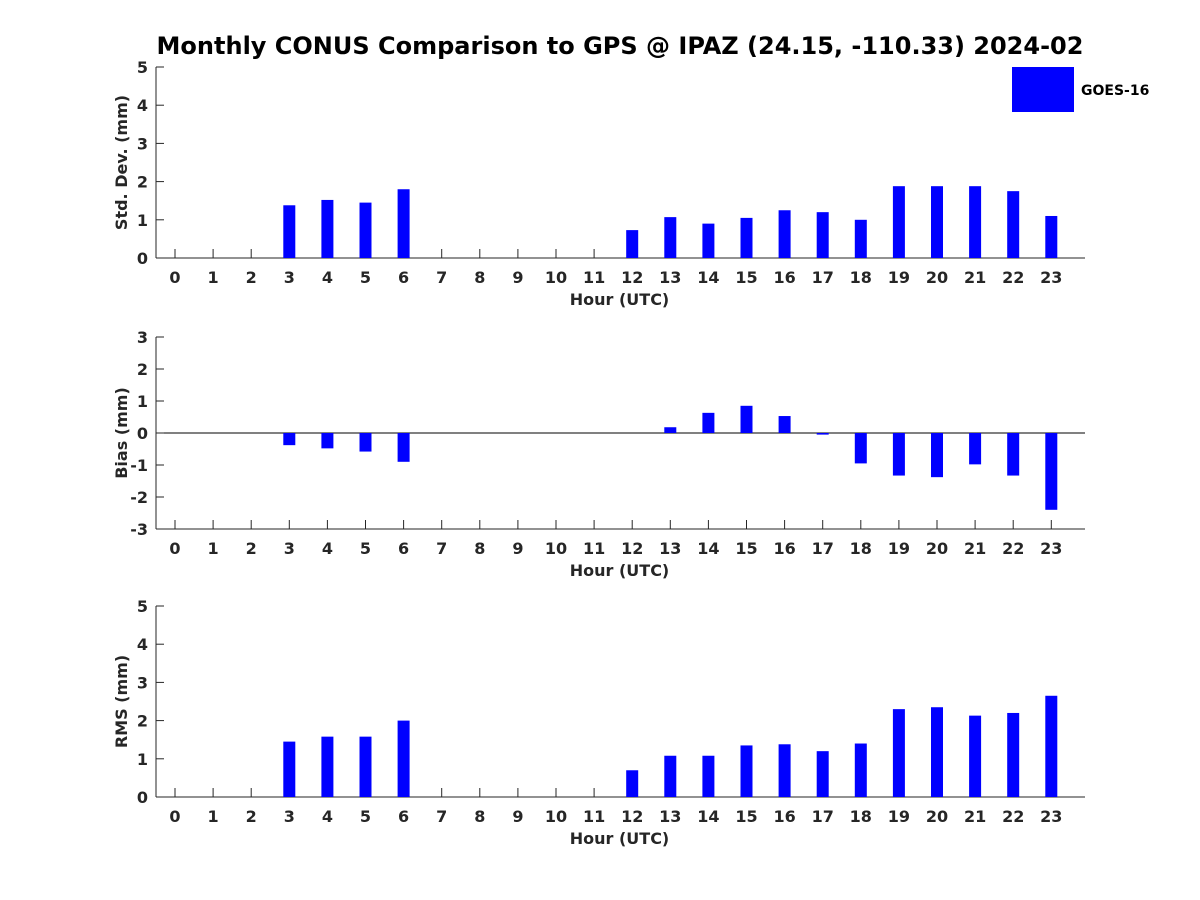  What do you see at coordinates (556, 816) in the screenshot?
I see `x-tick-label: 10` at bounding box center [556, 816].